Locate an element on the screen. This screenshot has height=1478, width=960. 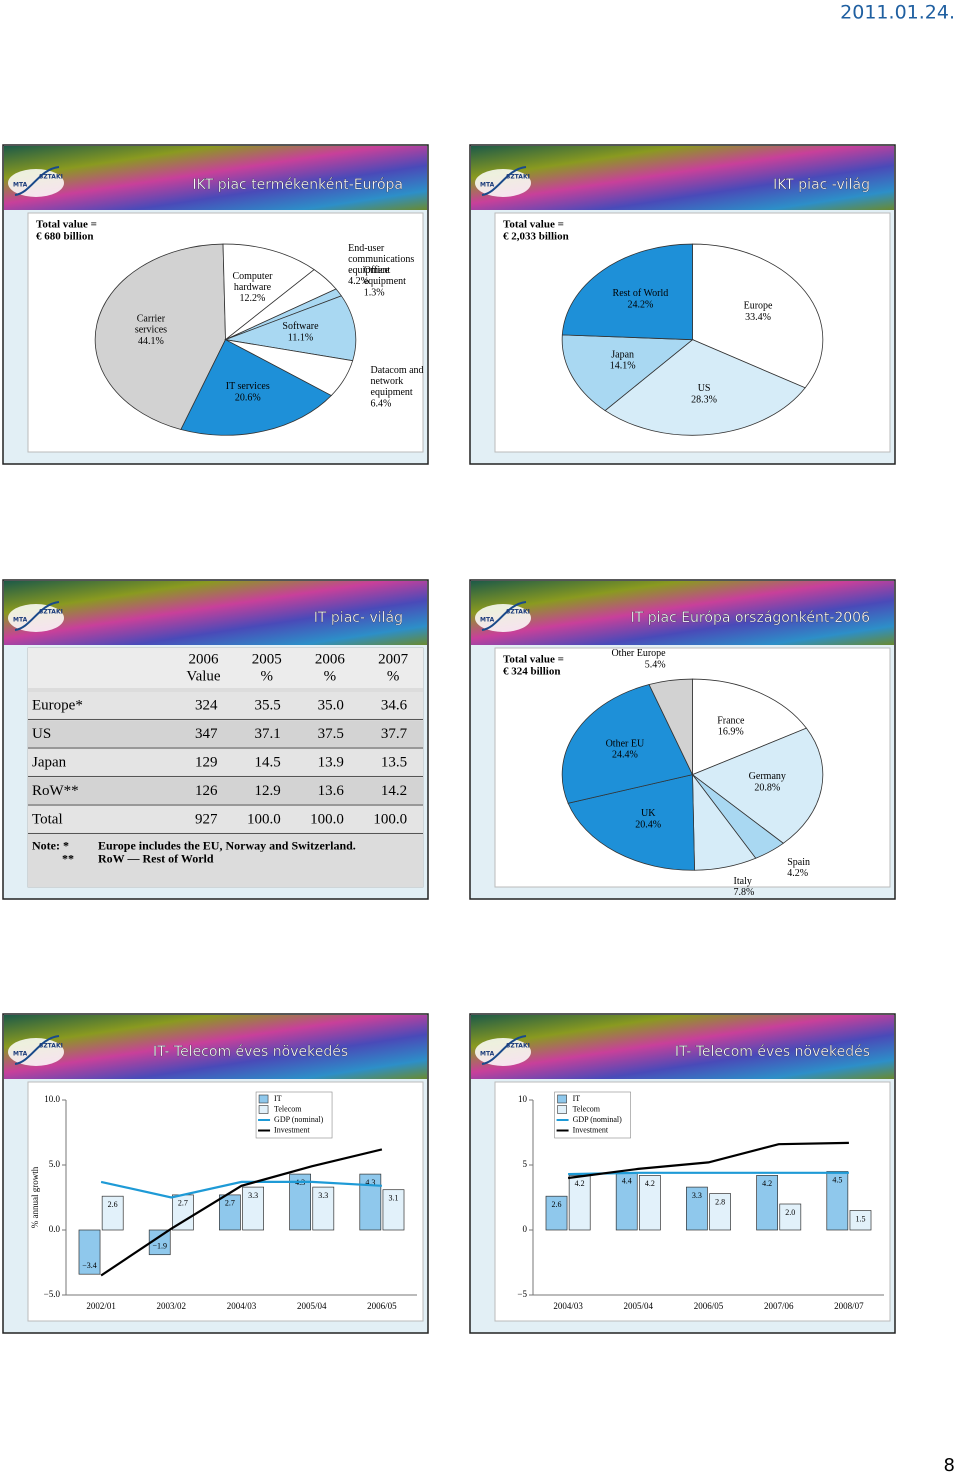
legend-label: GDP (nominal) is located at coordinates (598, 1119).